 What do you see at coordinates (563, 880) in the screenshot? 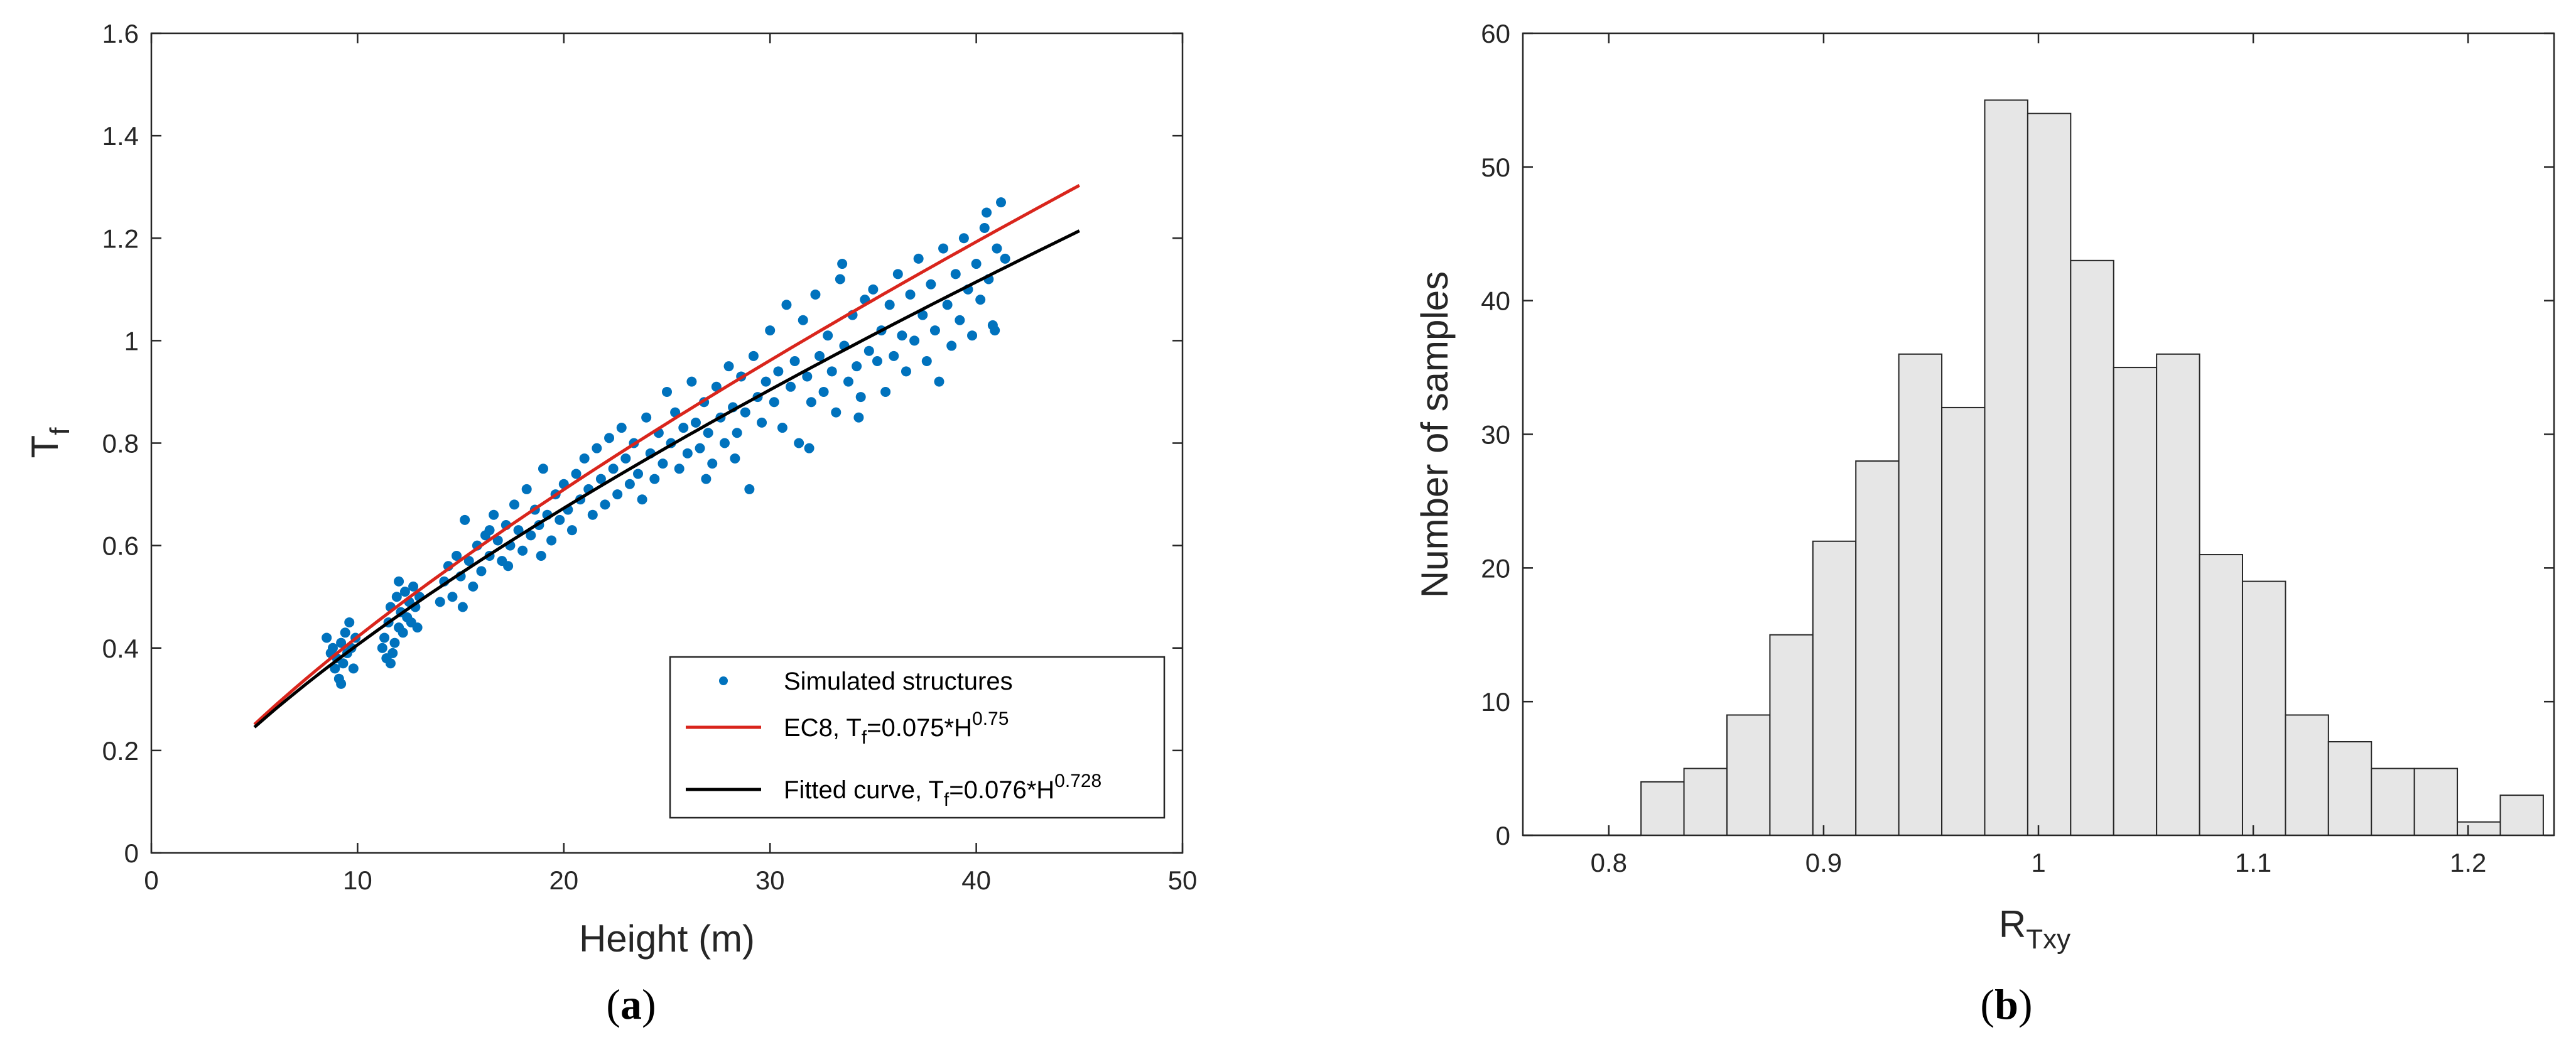
I see `x-tick-label-a: 20` at bounding box center [563, 880].